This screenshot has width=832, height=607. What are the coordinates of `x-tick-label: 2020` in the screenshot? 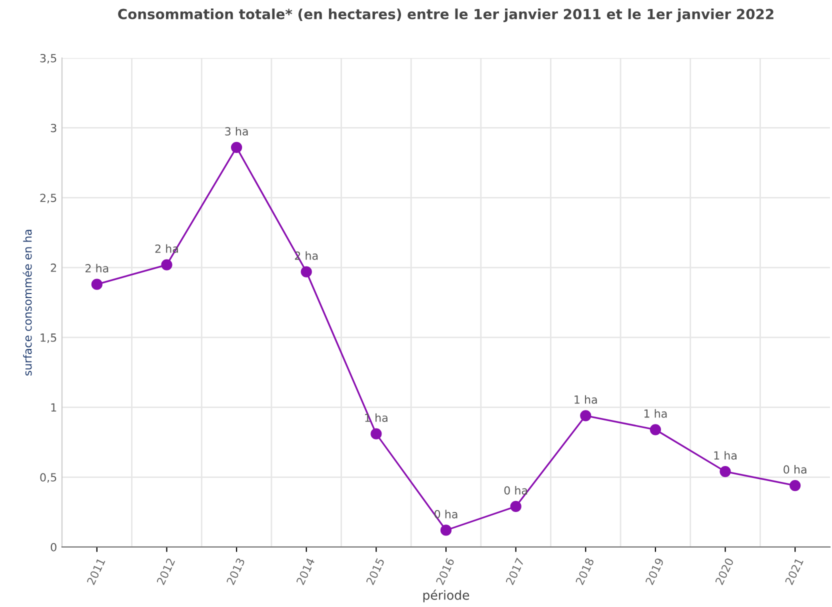 It's located at (724, 571).